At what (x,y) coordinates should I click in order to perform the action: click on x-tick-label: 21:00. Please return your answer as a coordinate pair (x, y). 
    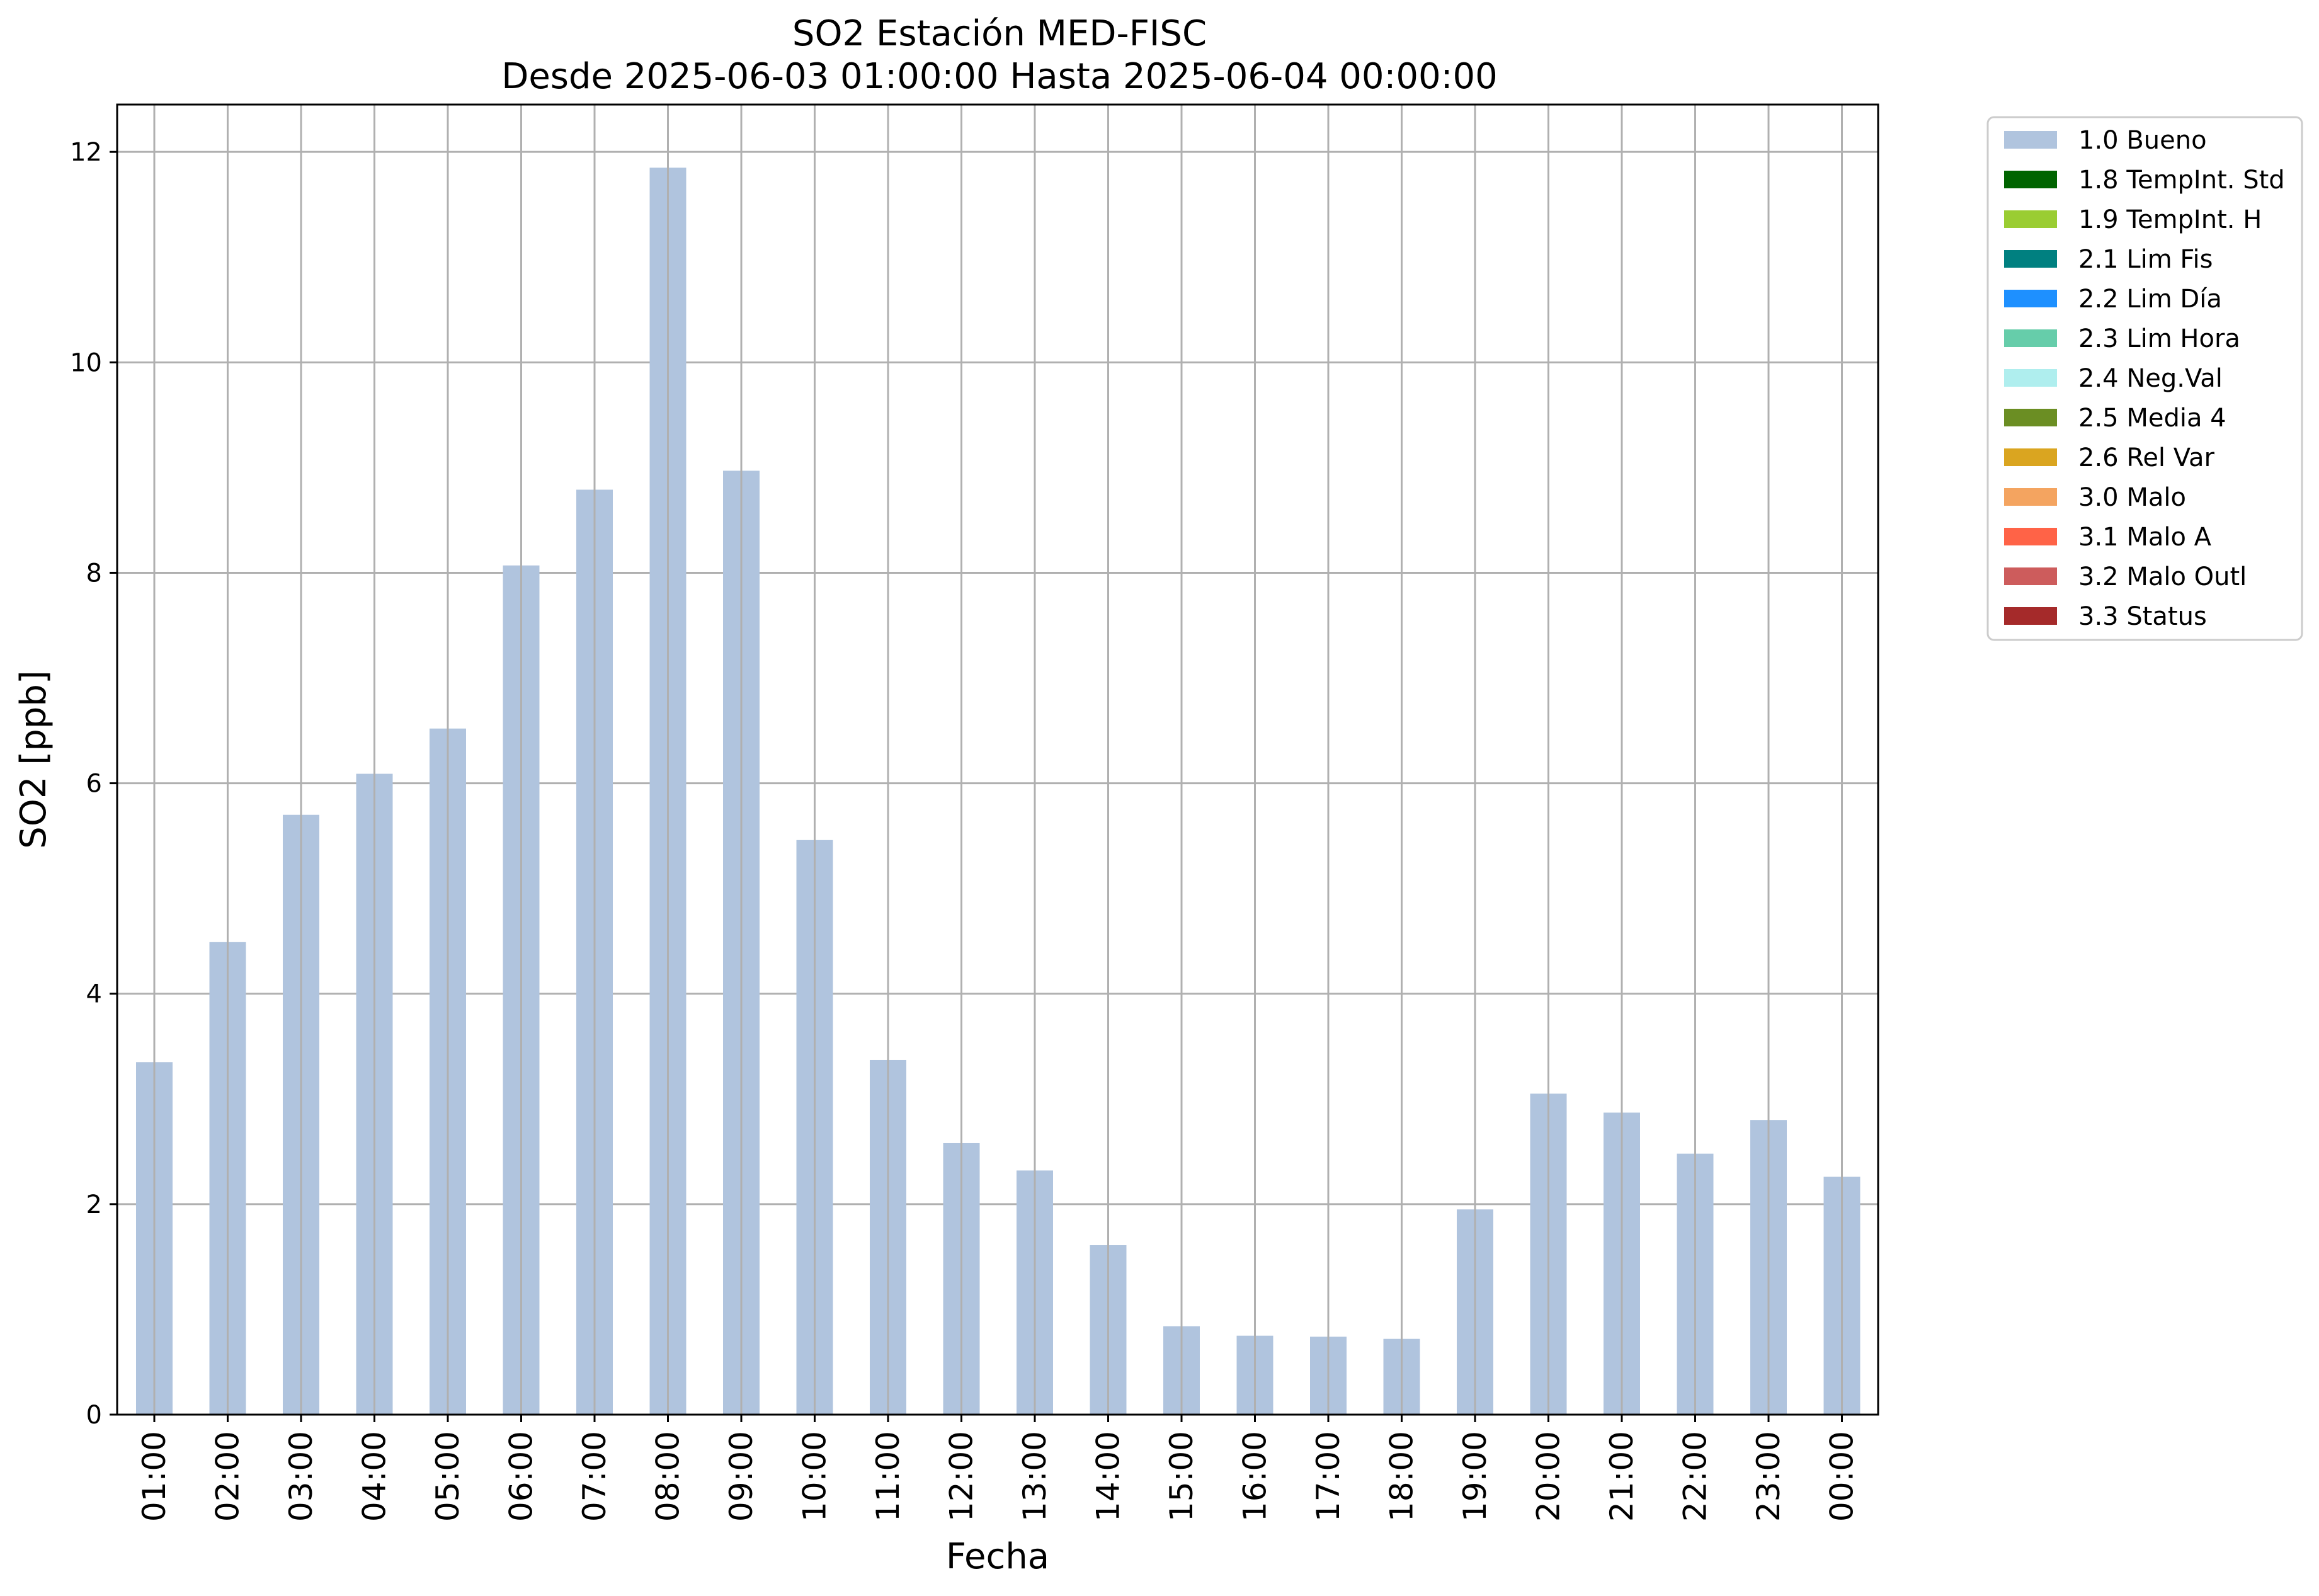
    Looking at the image, I should click on (1622, 1476).